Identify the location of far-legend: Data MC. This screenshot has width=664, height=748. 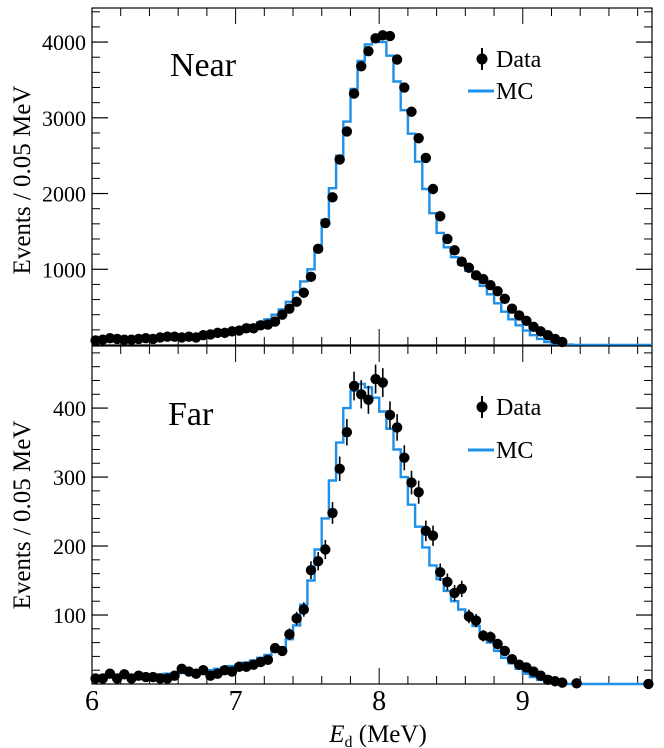
(505, 429).